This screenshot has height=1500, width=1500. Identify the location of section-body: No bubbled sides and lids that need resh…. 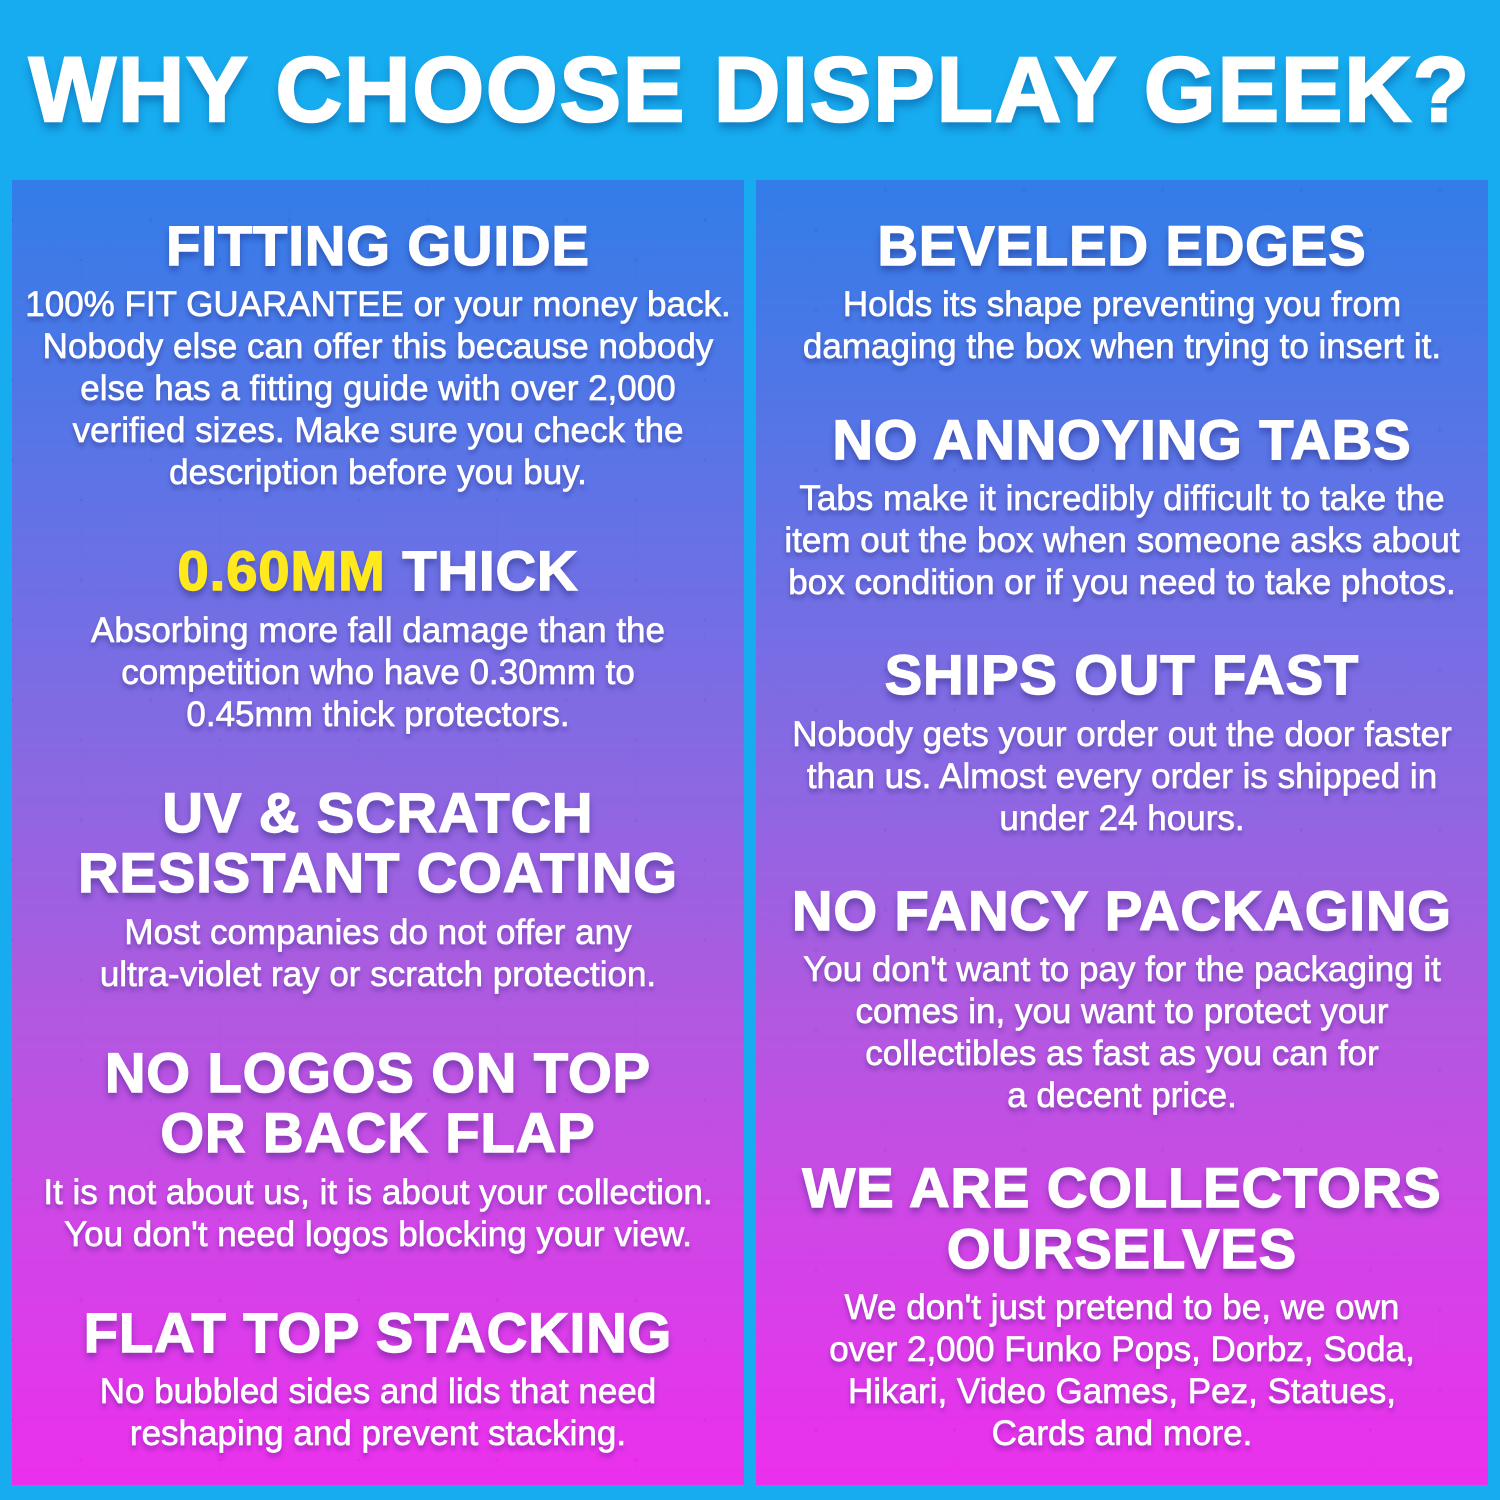
(378, 1412).